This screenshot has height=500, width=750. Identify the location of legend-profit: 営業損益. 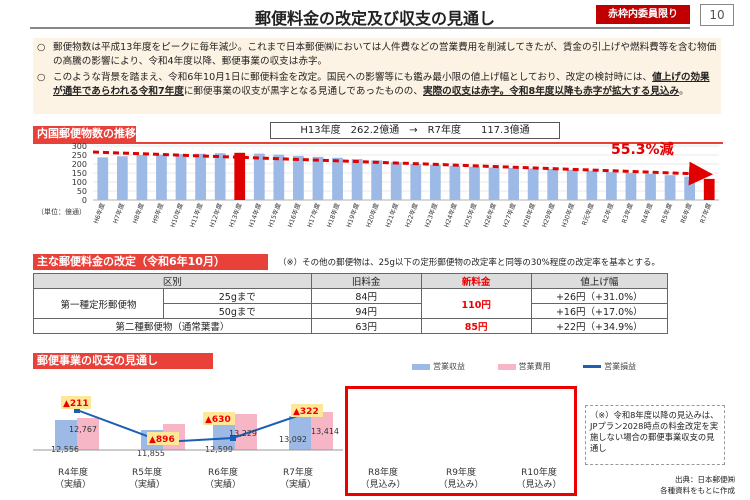
(609, 366).